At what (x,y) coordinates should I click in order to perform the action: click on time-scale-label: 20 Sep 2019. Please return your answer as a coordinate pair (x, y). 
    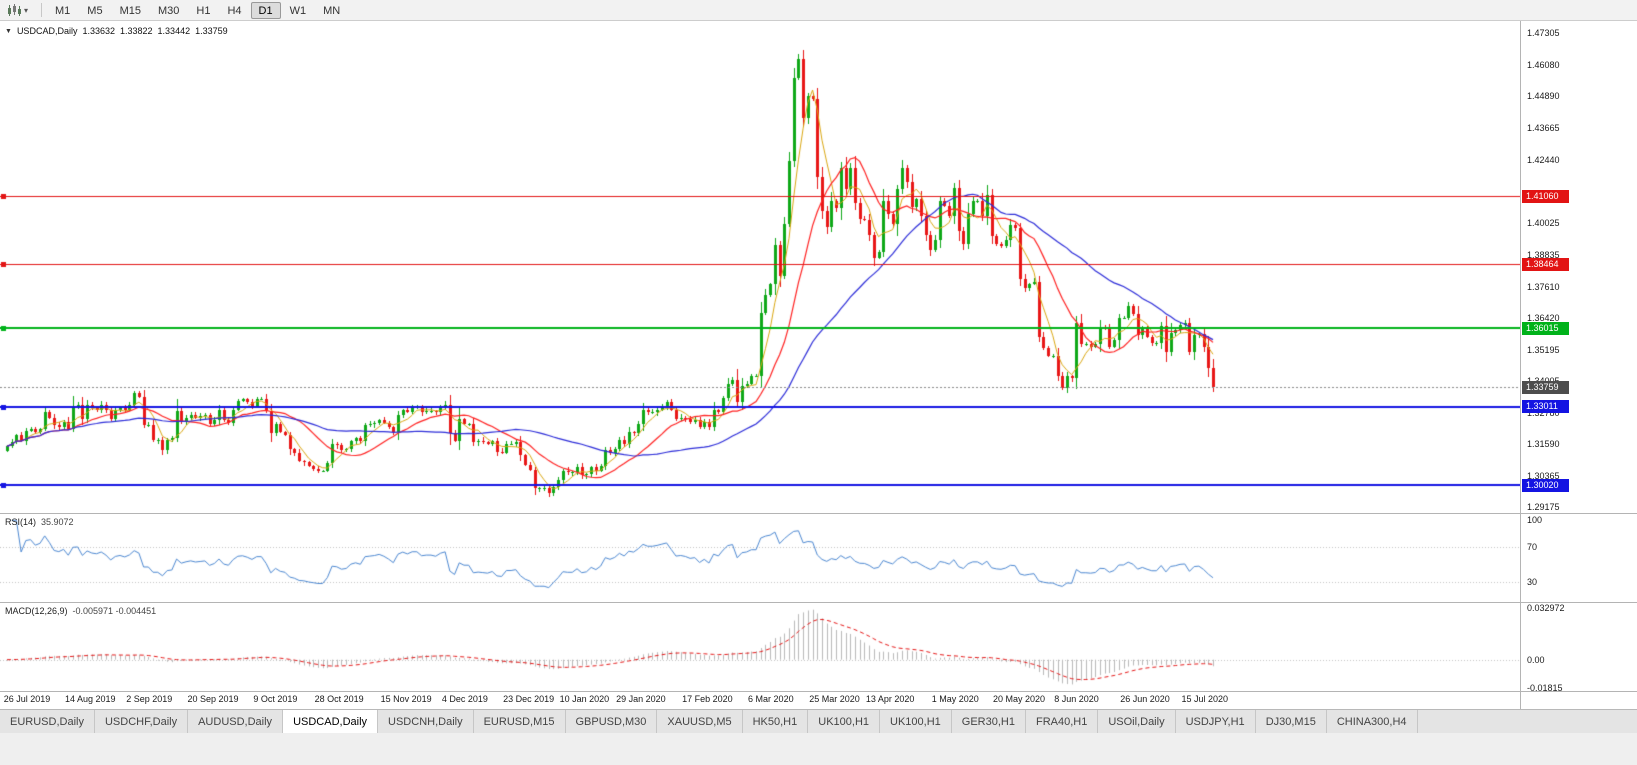
    Looking at the image, I should click on (213, 699).